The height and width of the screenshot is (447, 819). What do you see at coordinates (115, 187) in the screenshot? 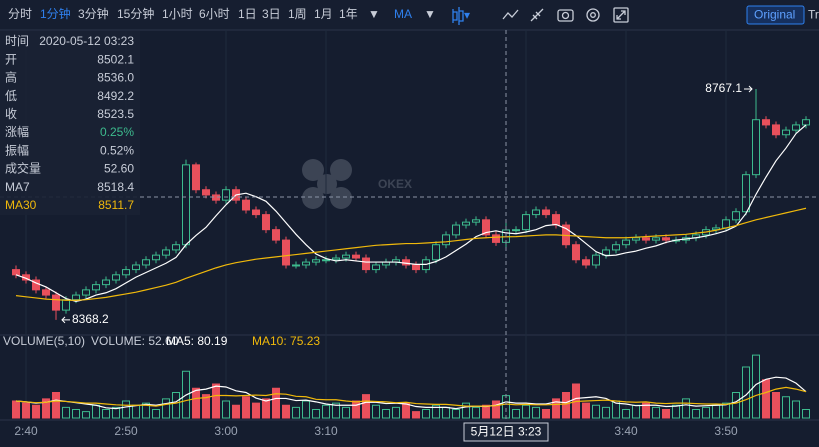
I see `info-value: 8518.4` at bounding box center [115, 187].